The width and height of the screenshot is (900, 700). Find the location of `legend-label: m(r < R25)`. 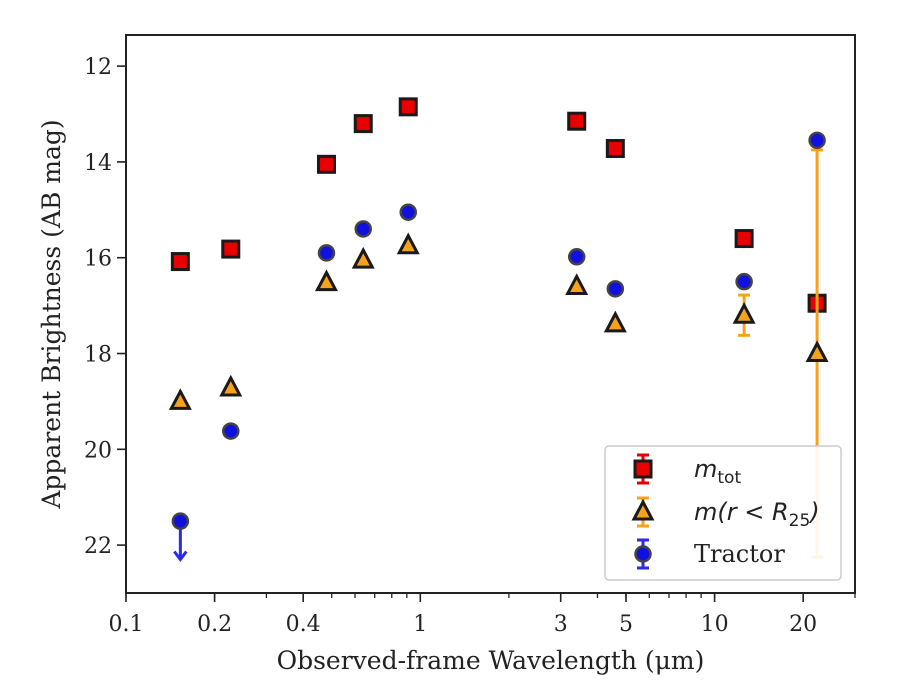

legend-label: m(r < R25) is located at coordinates (757, 514).